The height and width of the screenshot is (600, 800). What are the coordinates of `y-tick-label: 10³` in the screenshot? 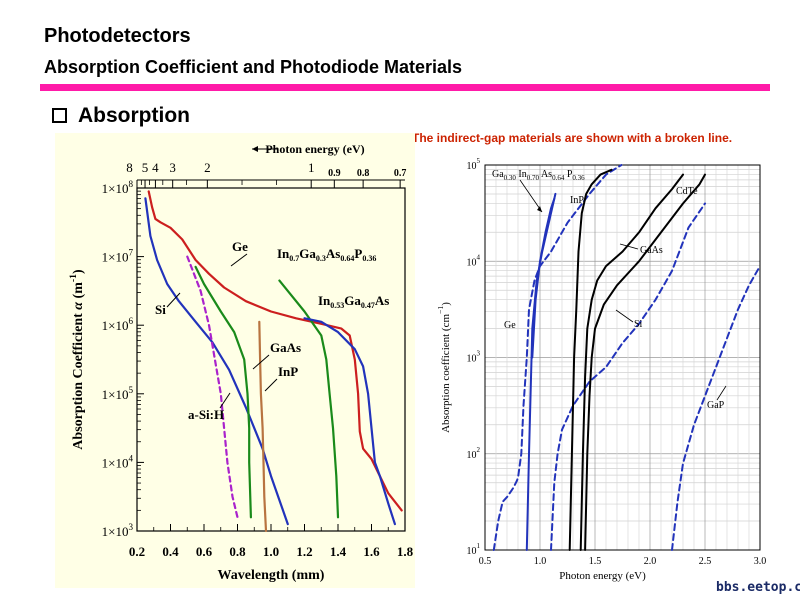 It's located at (474, 357).